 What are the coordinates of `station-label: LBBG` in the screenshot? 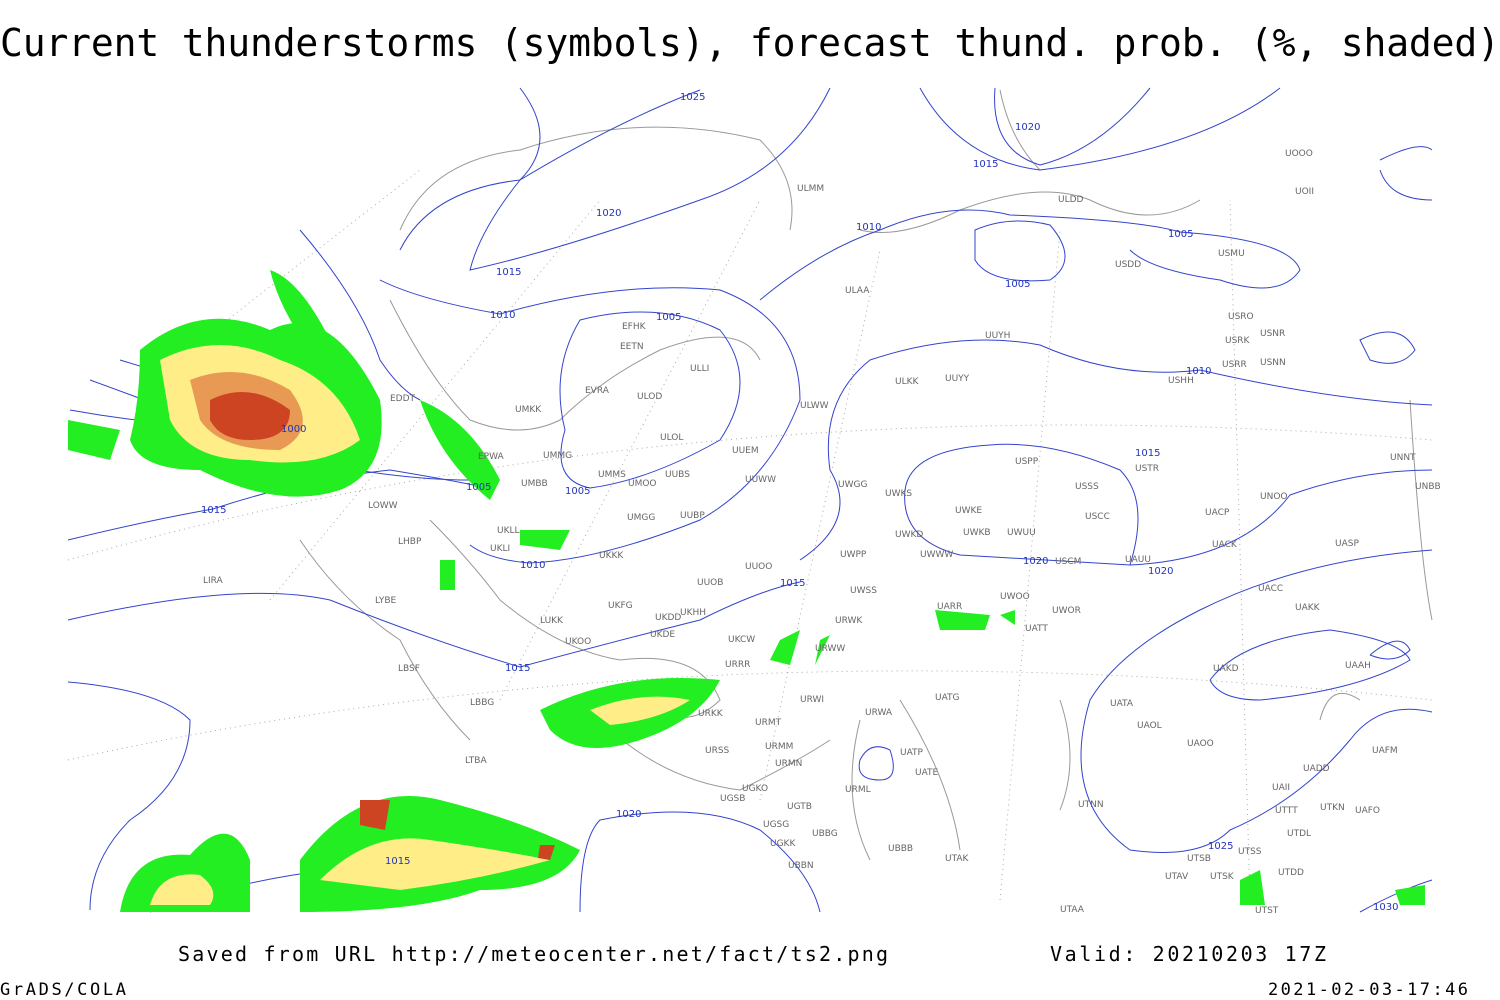 It's located at (482, 703).